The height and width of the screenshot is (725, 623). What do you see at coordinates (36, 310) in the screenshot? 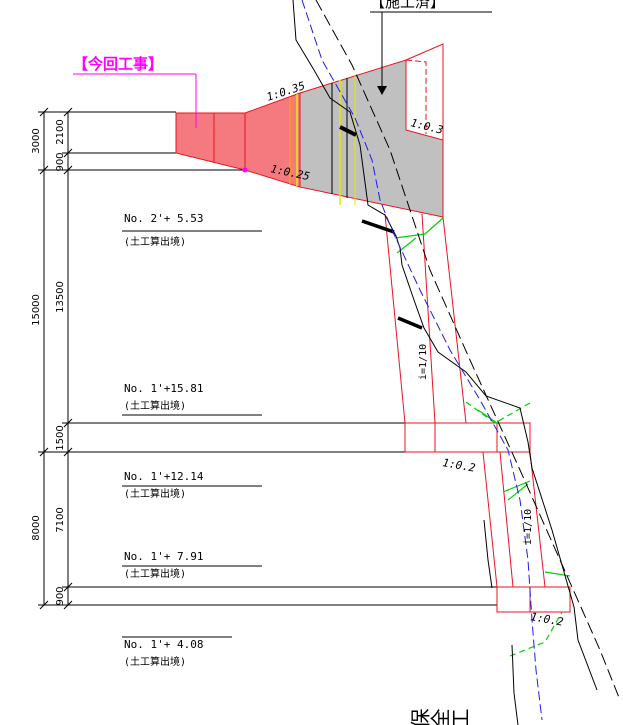
I see `dim-outer-15000: 15000` at bounding box center [36, 310].